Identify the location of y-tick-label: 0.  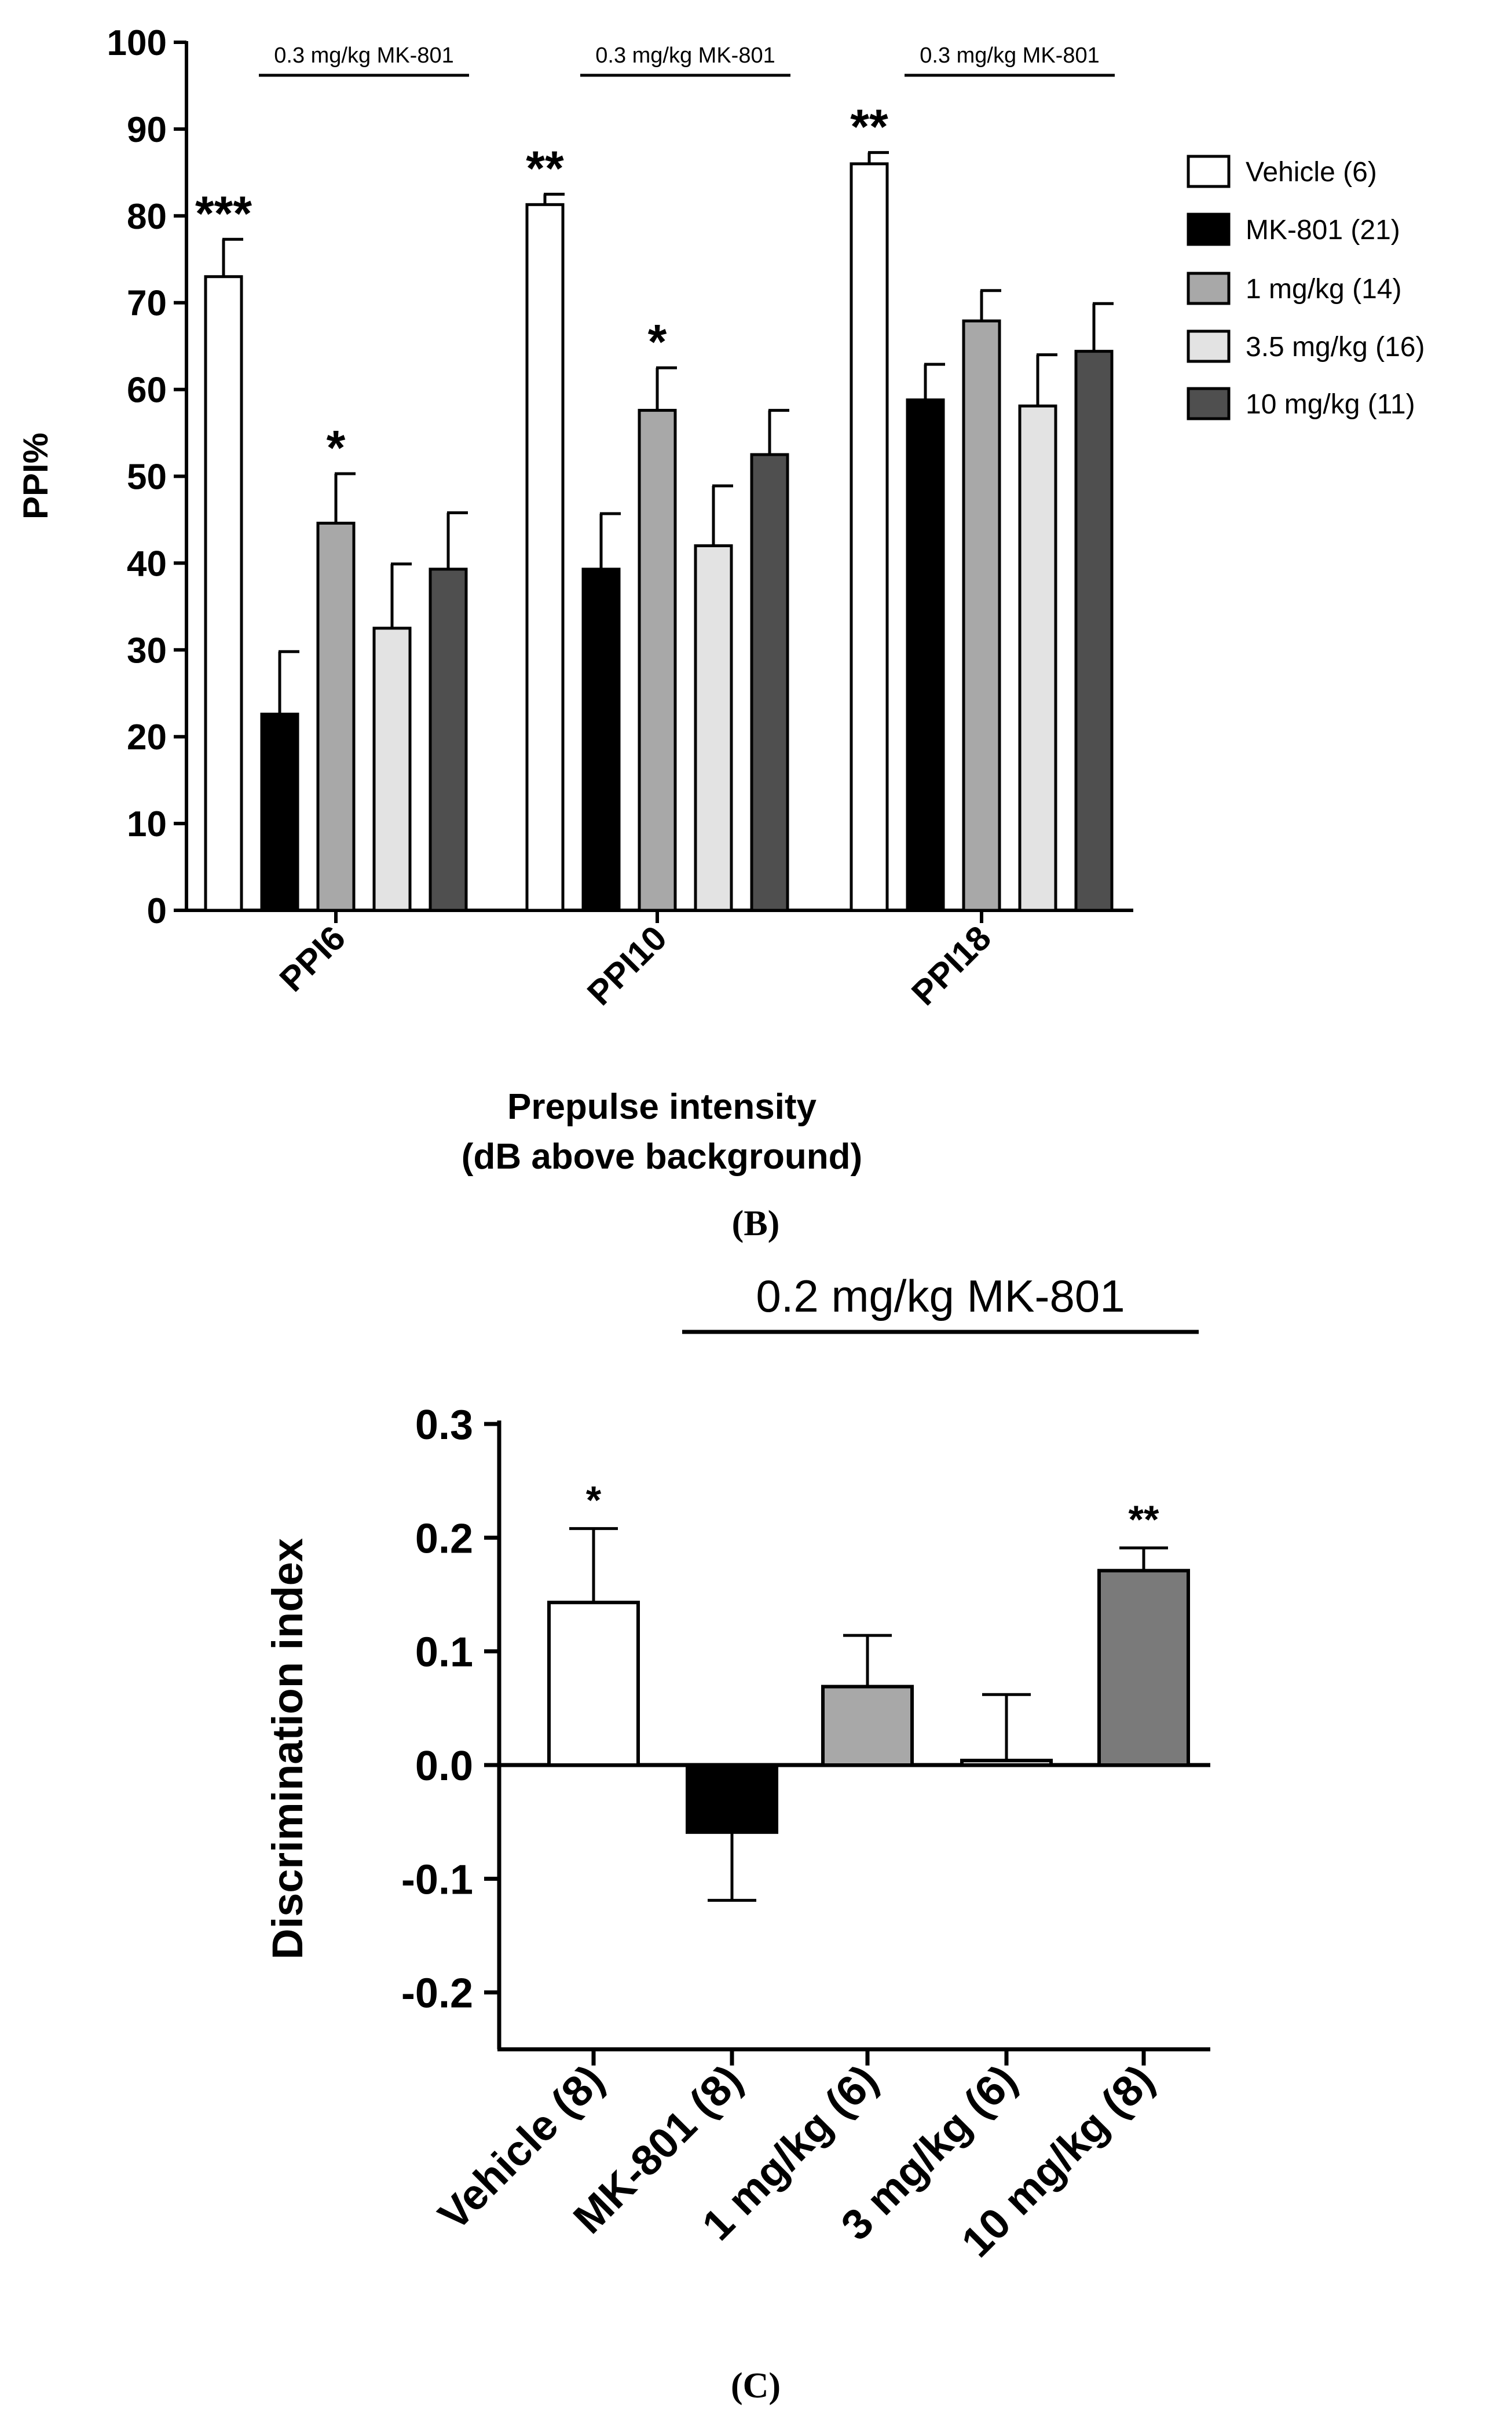
(157, 911).